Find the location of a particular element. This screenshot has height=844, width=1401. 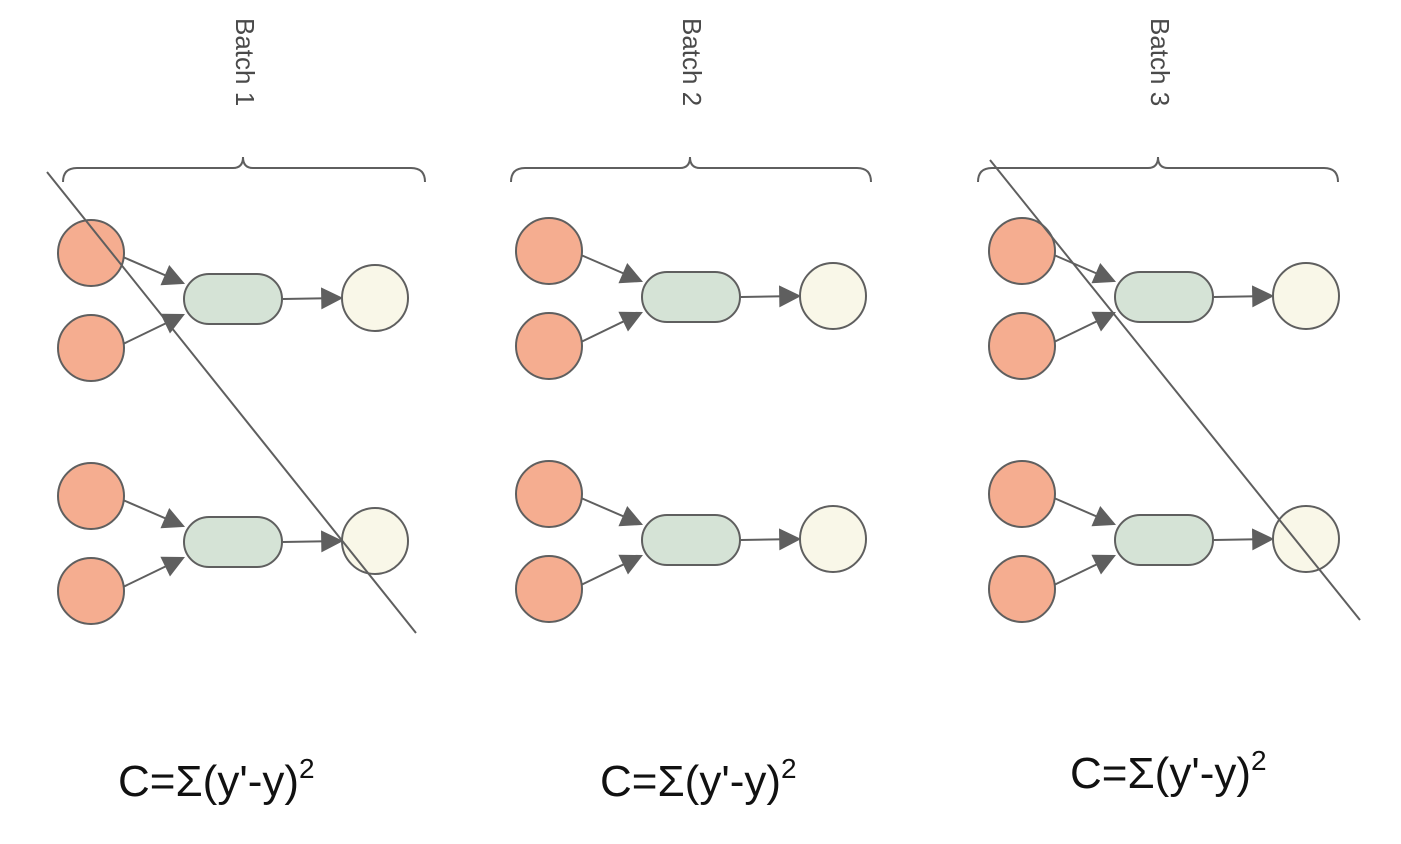

batch-label: Batch 1 is located at coordinates (245, 62).